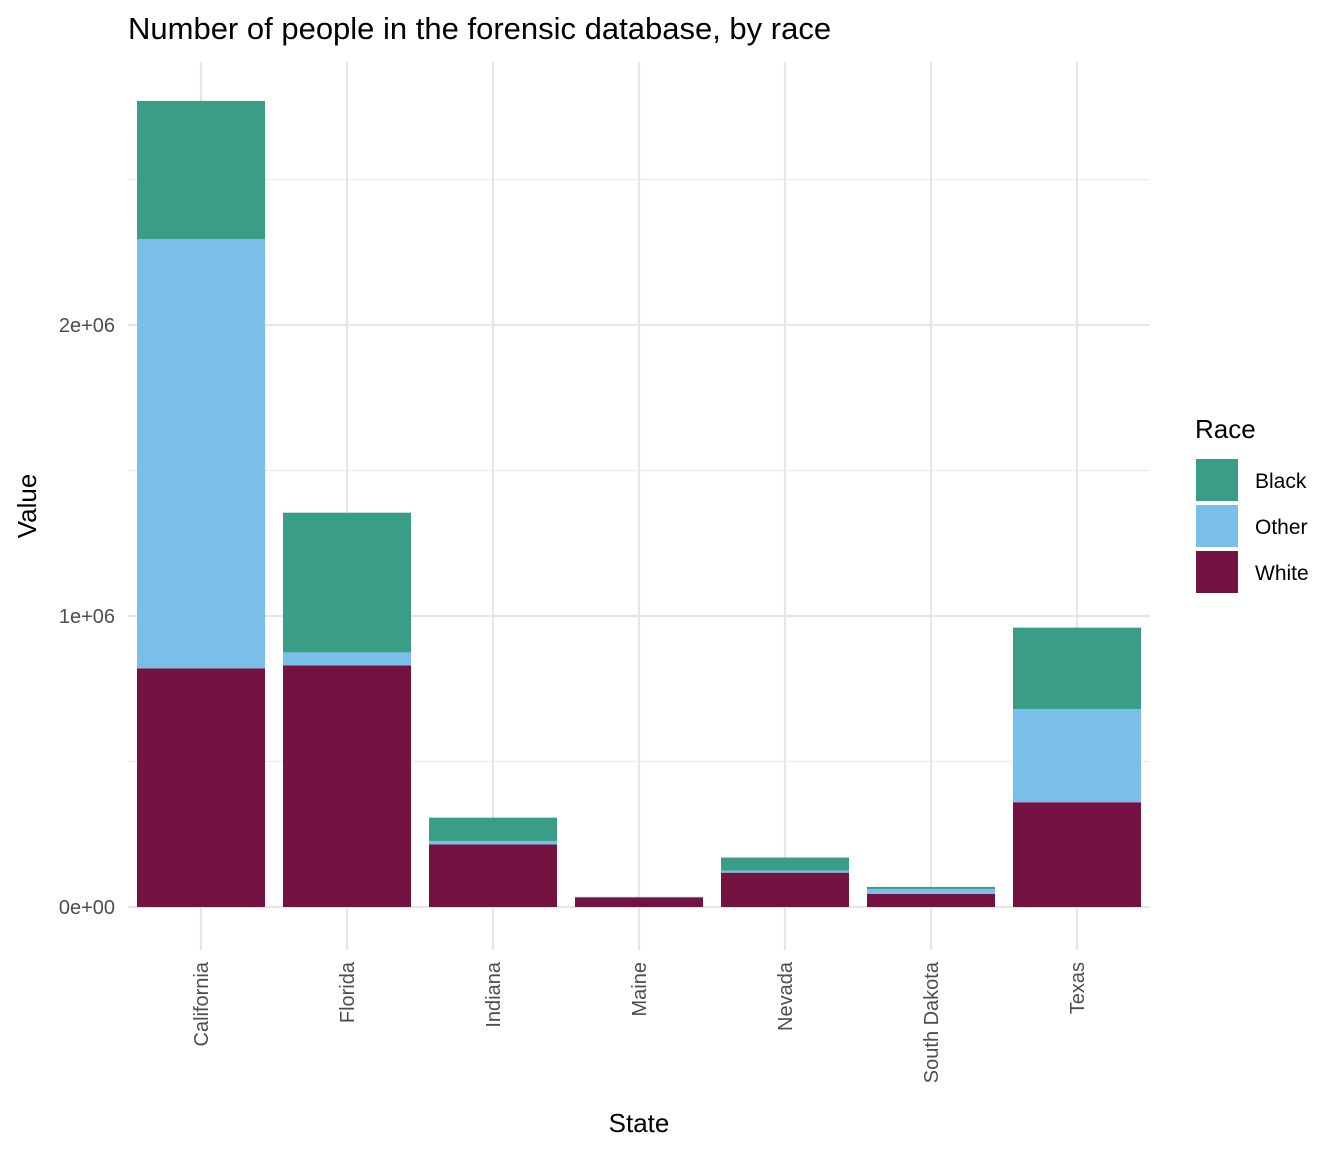  Describe the element at coordinates (1281, 481) in the screenshot. I see `legend-label-black: Black` at that location.